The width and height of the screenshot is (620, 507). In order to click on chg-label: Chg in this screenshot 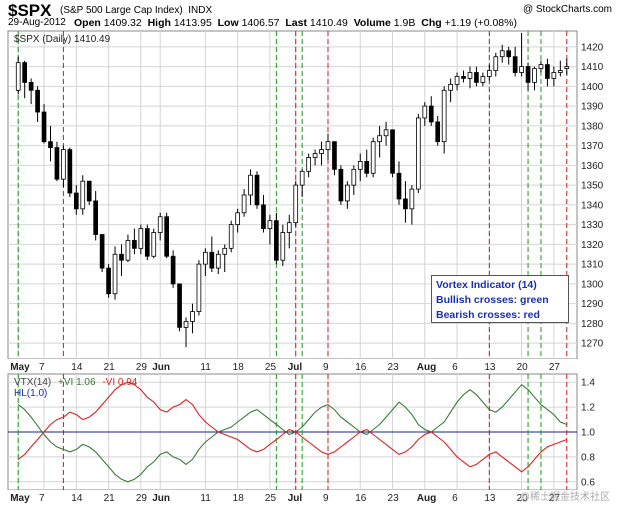, I will do `click(431, 23)`.